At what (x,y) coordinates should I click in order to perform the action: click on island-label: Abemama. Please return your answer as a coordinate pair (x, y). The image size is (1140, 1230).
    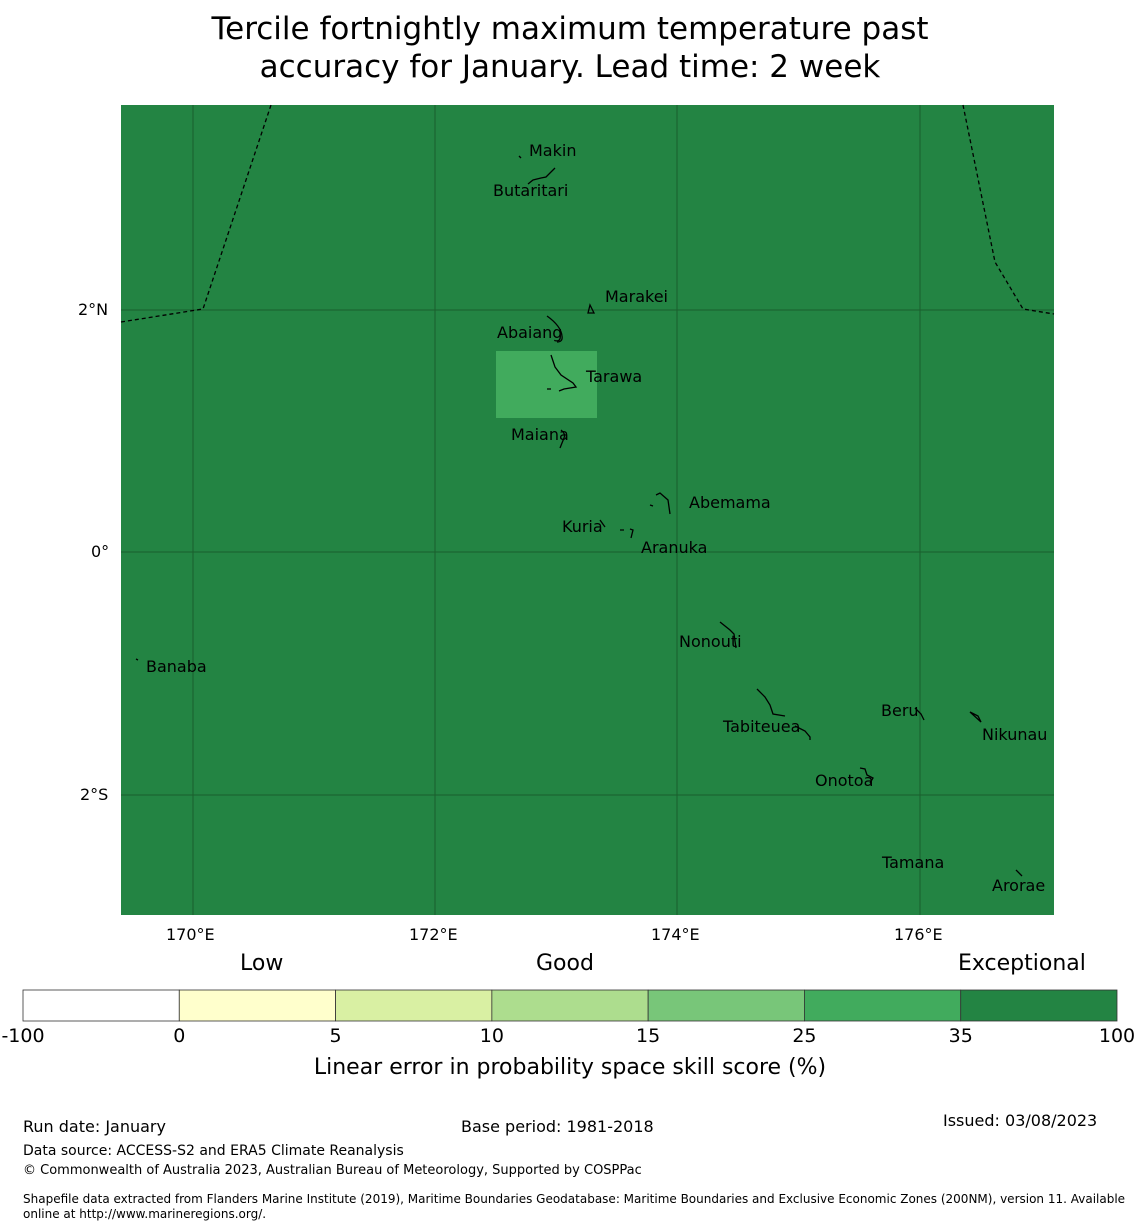
    Looking at the image, I should click on (730, 502).